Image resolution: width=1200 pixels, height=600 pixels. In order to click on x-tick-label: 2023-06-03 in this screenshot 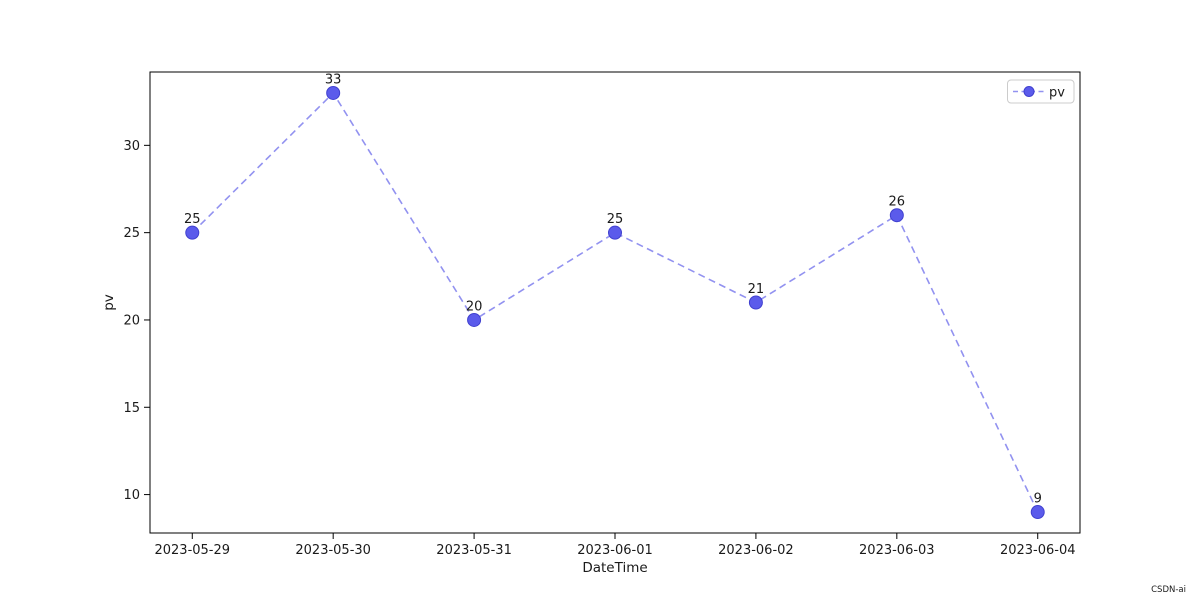, I will do `click(897, 550)`.